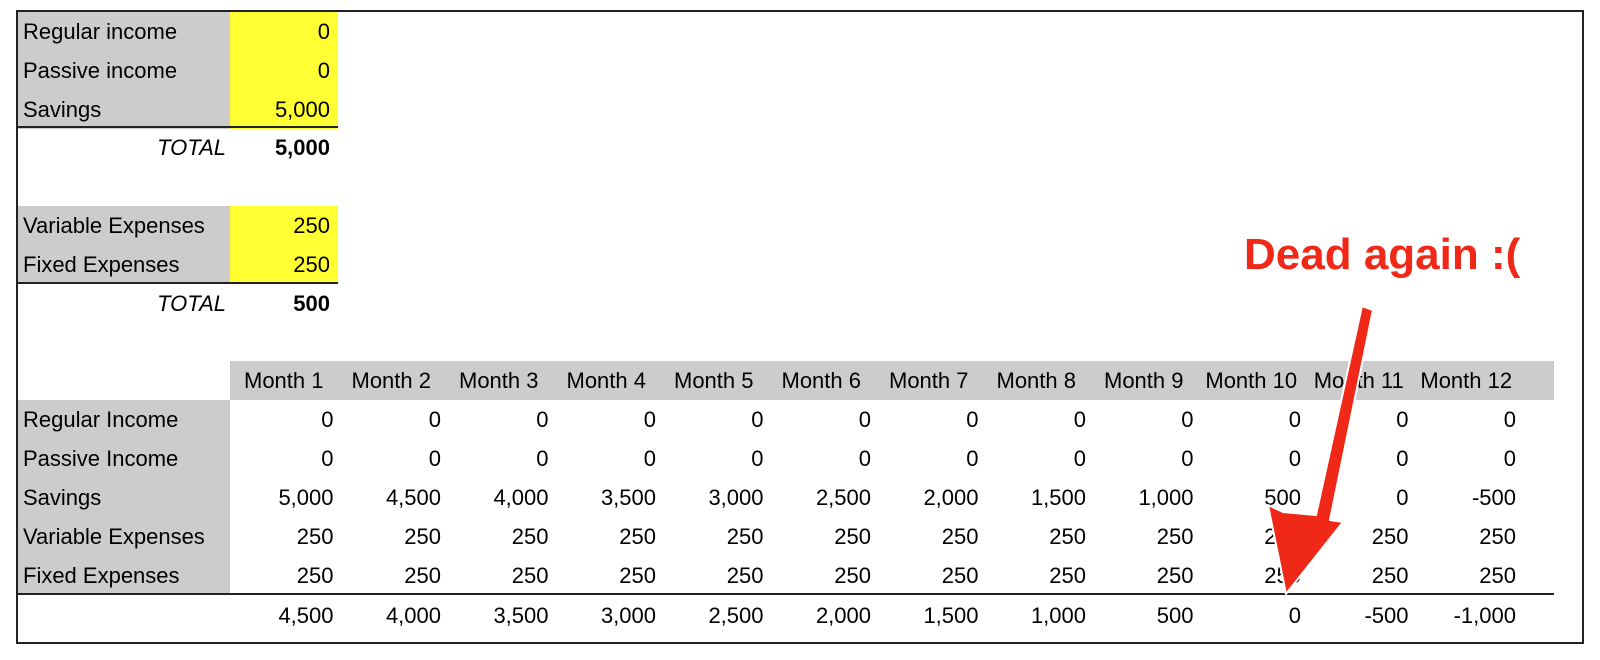 This screenshot has width=1600, height=660. I want to click on monthly-total-cell: 1,500, so click(951, 615).